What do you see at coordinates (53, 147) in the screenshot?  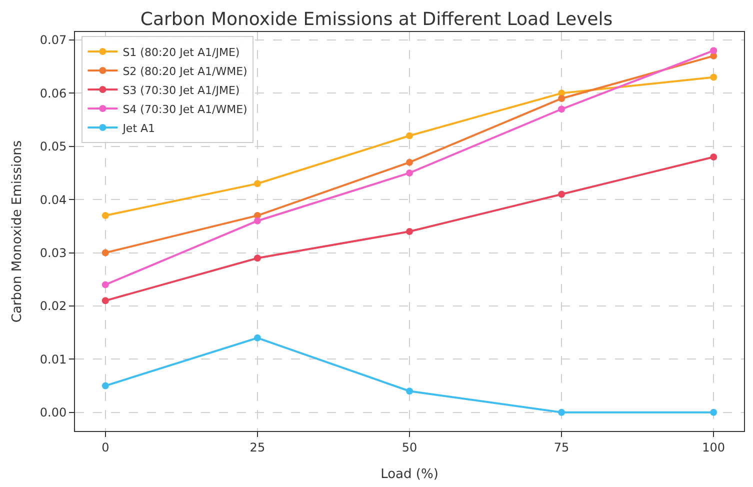 I see `y-tick-label: 0.05` at bounding box center [53, 147].